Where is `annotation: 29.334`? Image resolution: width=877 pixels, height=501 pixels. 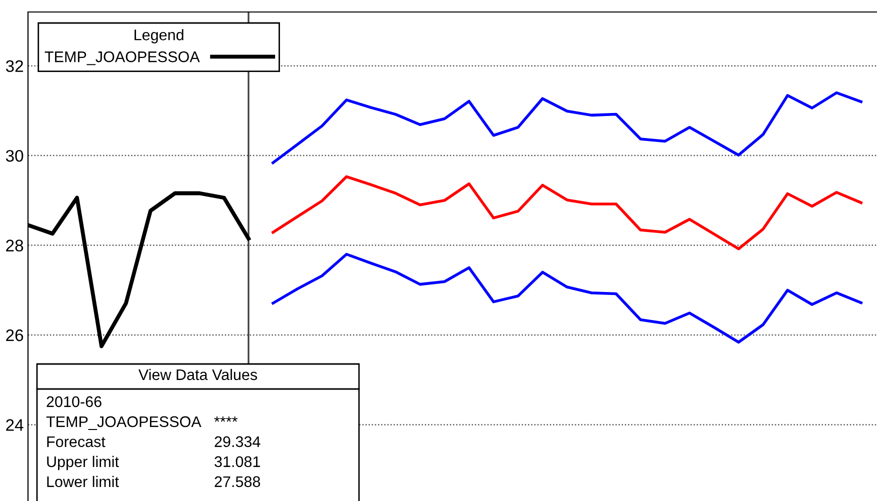 annotation: 29.334 is located at coordinates (237, 442).